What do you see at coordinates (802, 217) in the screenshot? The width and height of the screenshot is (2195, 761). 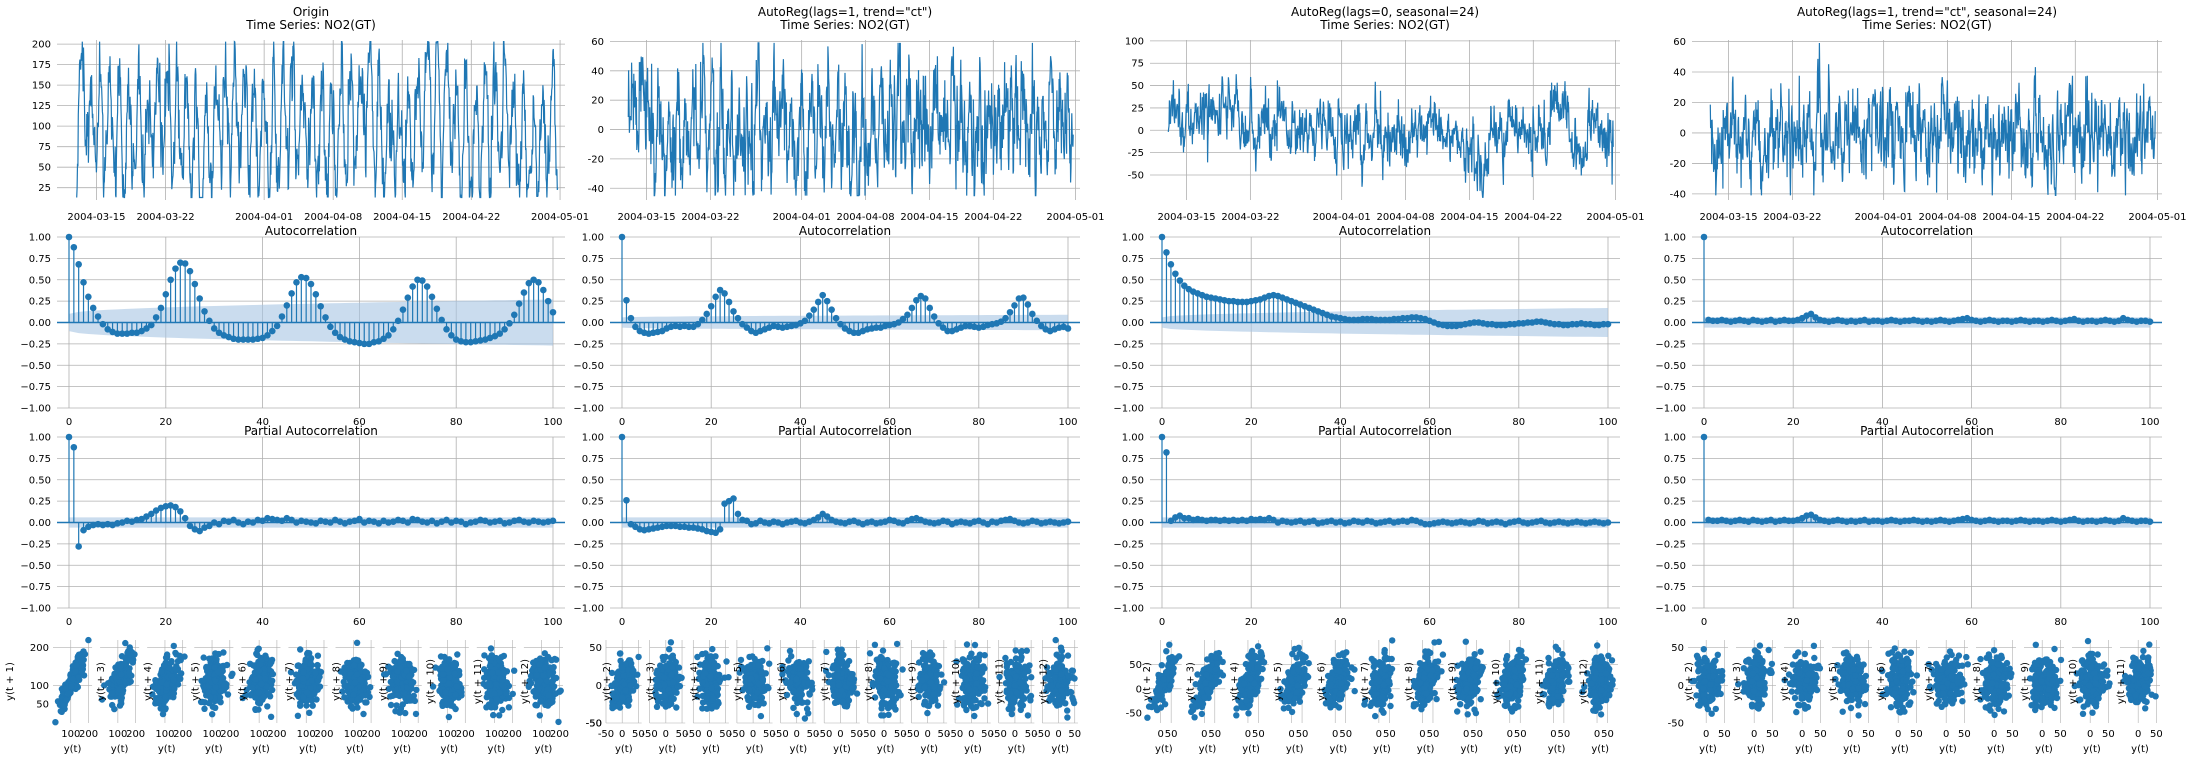 I see `ts-xtick-label: 2004-04-01` at bounding box center [802, 217].